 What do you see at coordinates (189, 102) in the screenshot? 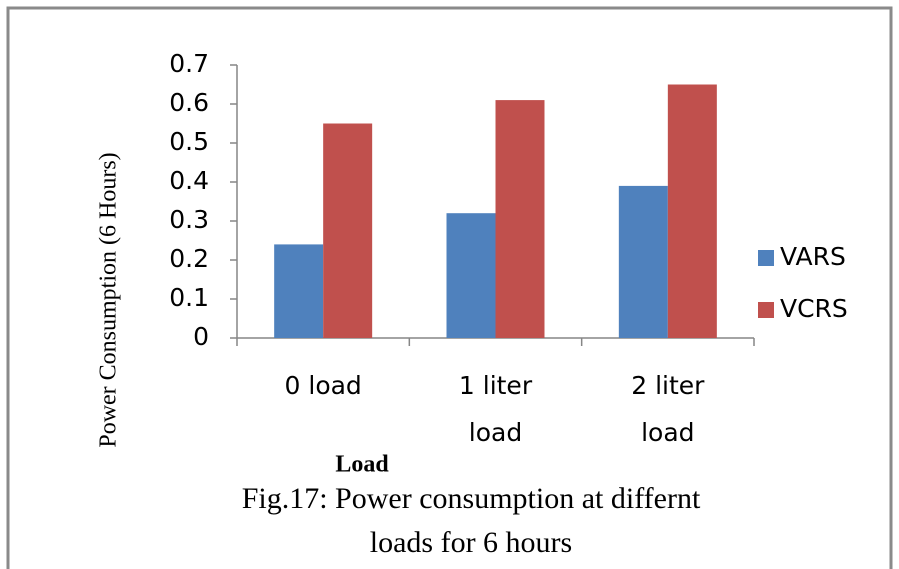
I see `y-tick-label: 0.6` at bounding box center [189, 102].